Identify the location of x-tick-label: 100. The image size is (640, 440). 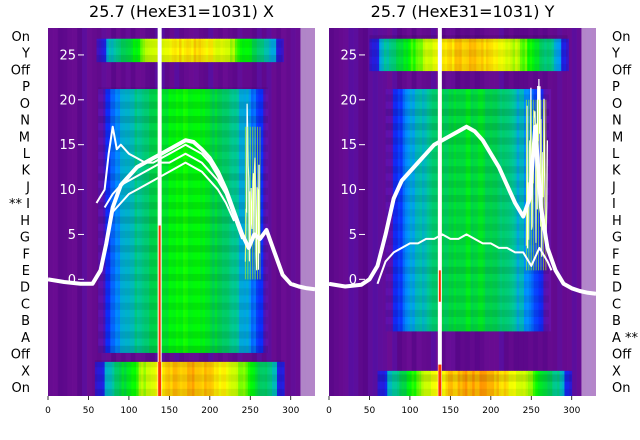
(409, 411).